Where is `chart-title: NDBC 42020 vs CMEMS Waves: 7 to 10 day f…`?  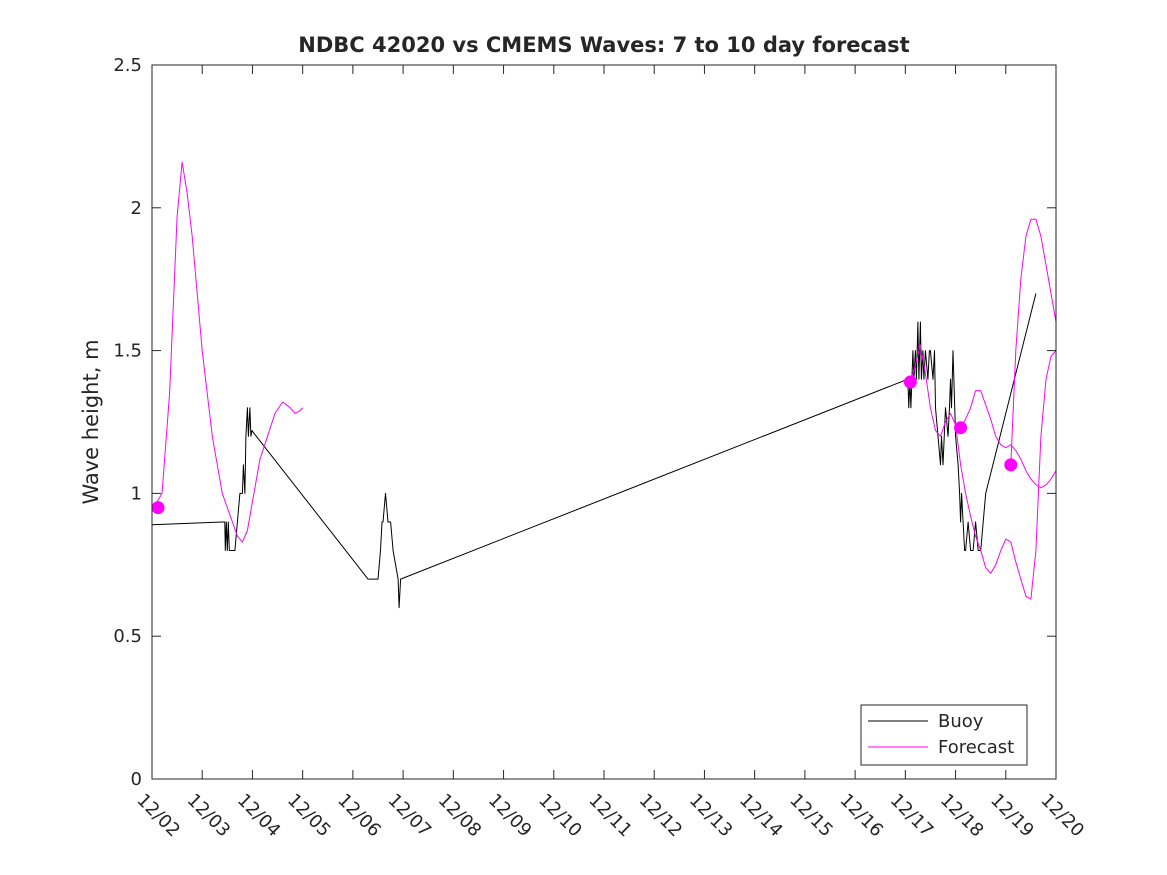
chart-title: NDBC 42020 vs CMEMS Waves: 7 to 10 day f… is located at coordinates (603, 45).